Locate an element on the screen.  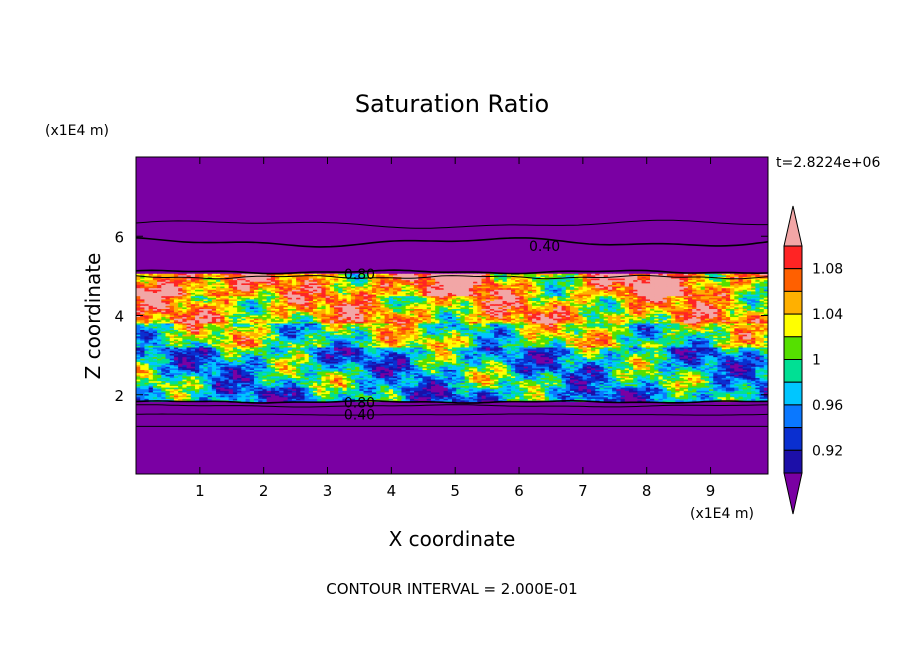
time-label: t=2.8224e+06 is located at coordinates (828, 163).